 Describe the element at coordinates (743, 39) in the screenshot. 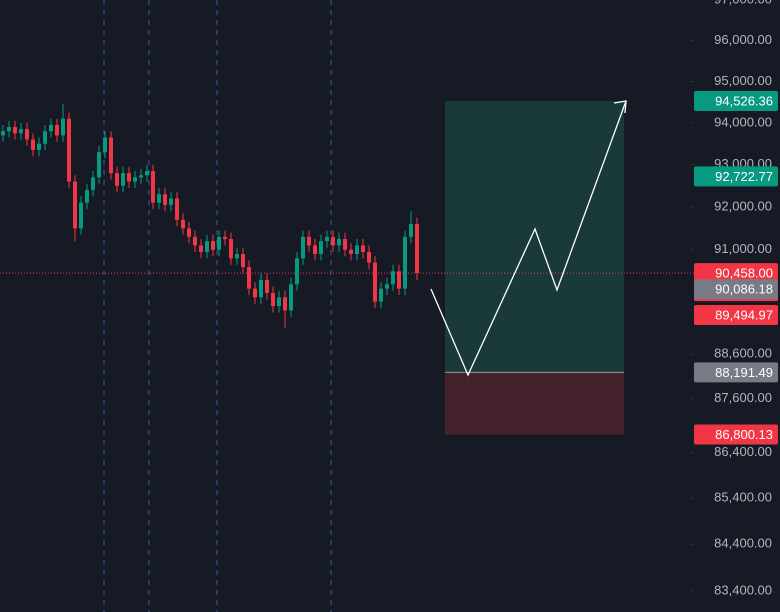

I see `y-tick-label: 96,000.00` at that location.